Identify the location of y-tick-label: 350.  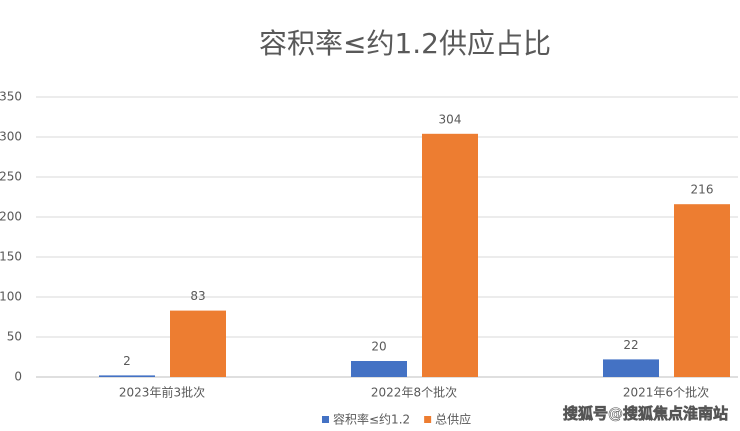
(11, 97).